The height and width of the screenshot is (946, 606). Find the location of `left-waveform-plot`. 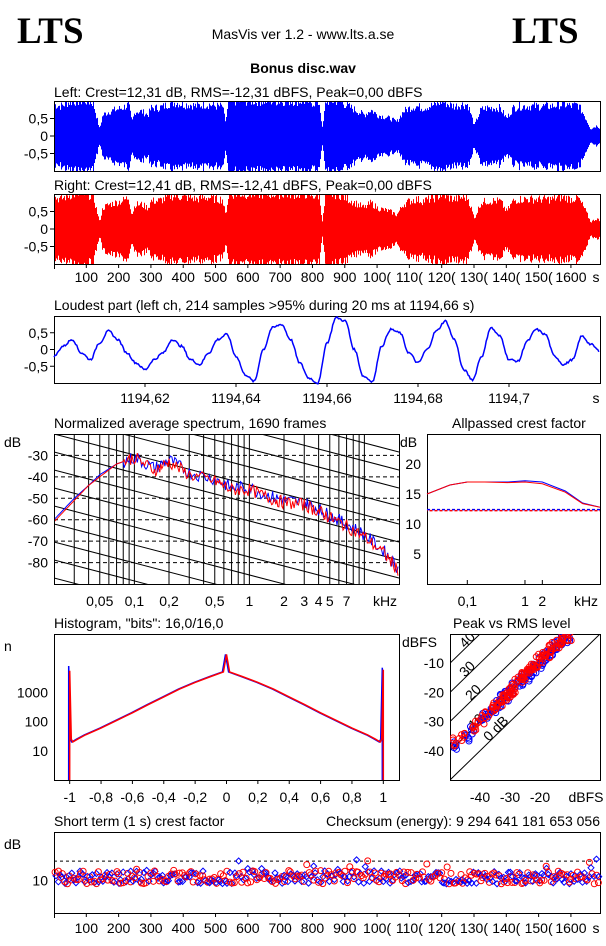

left-waveform-plot is located at coordinates (327, 136).